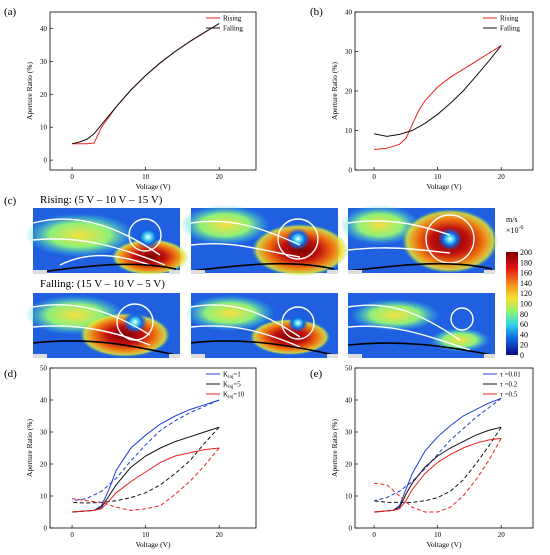 The width and height of the screenshot is (550, 555). What do you see at coordinates (526, 293) in the screenshot?
I see `colorbar-tick-label: 120` at bounding box center [526, 293].